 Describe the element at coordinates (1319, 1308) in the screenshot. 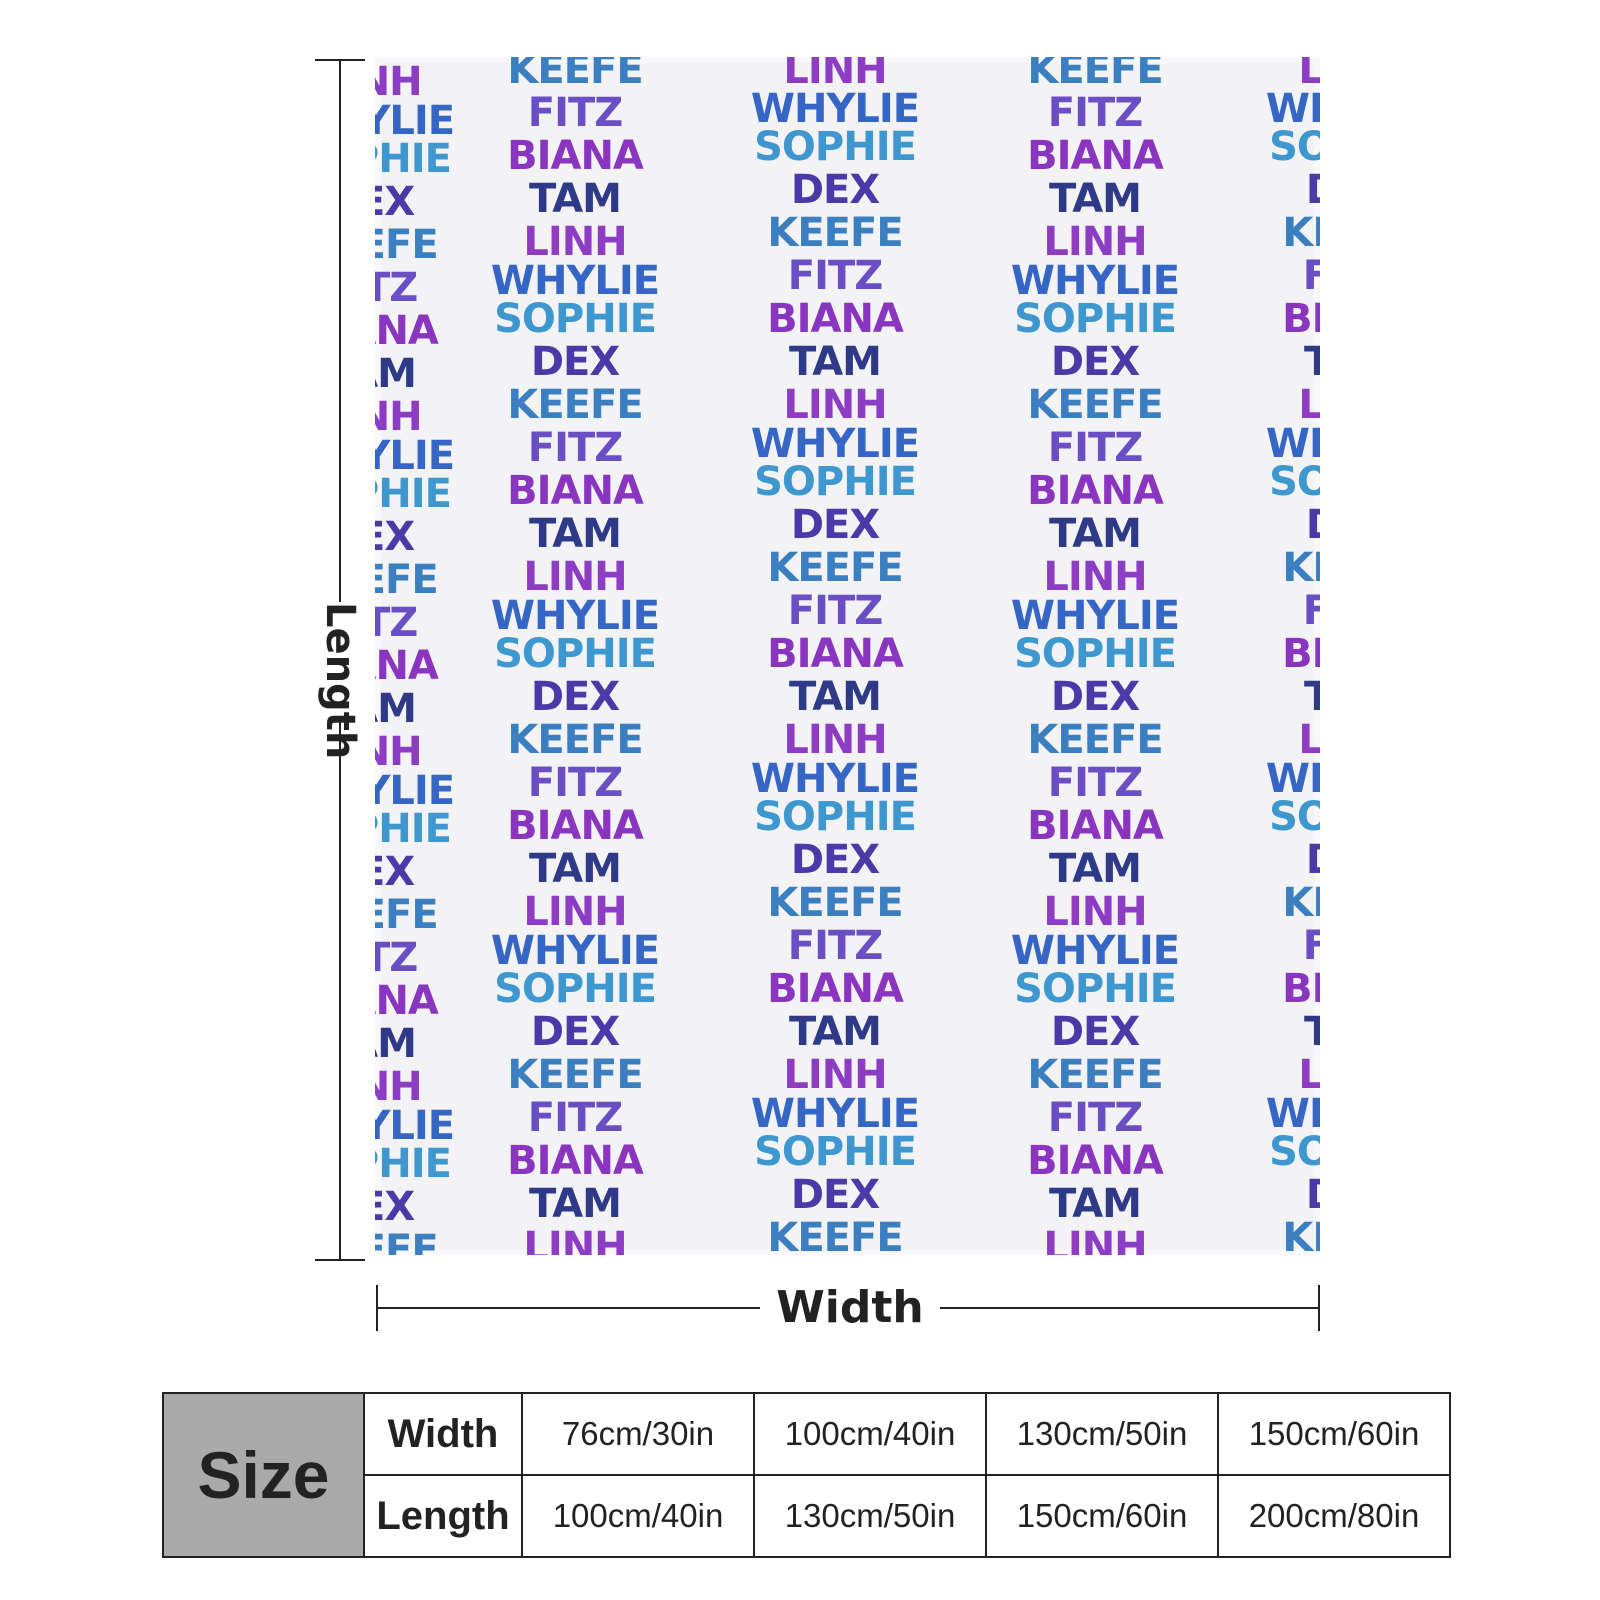

I see `width-dimension-cap-right` at that location.